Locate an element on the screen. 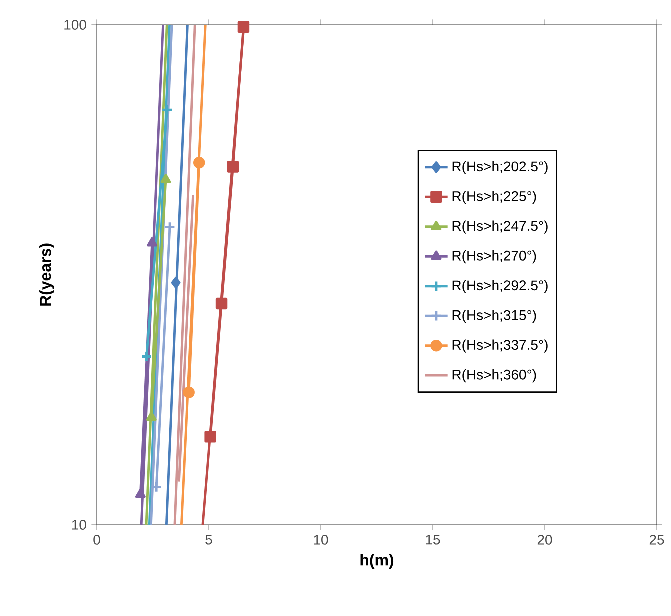  legend-label: R(Hs>h;225°) is located at coordinates (494, 197).